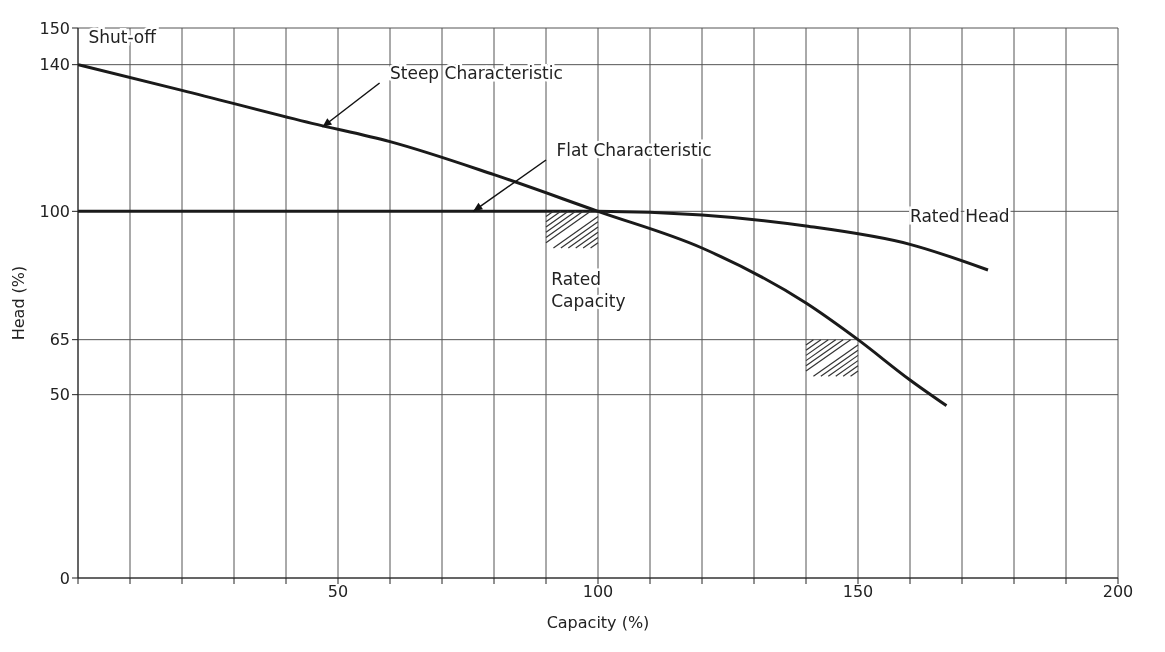 This screenshot has height=652, width=1165. What do you see at coordinates (18, 303) in the screenshot?
I see `y-axis-title: Head (%)` at bounding box center [18, 303].